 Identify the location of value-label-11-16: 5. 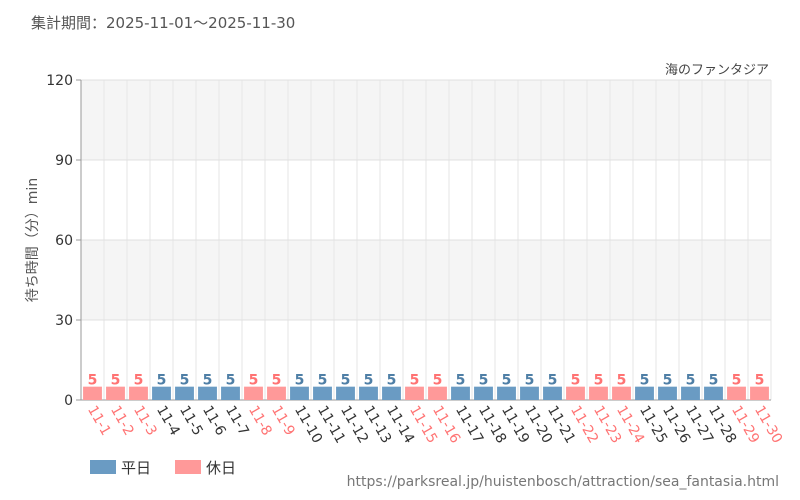
(438, 381).